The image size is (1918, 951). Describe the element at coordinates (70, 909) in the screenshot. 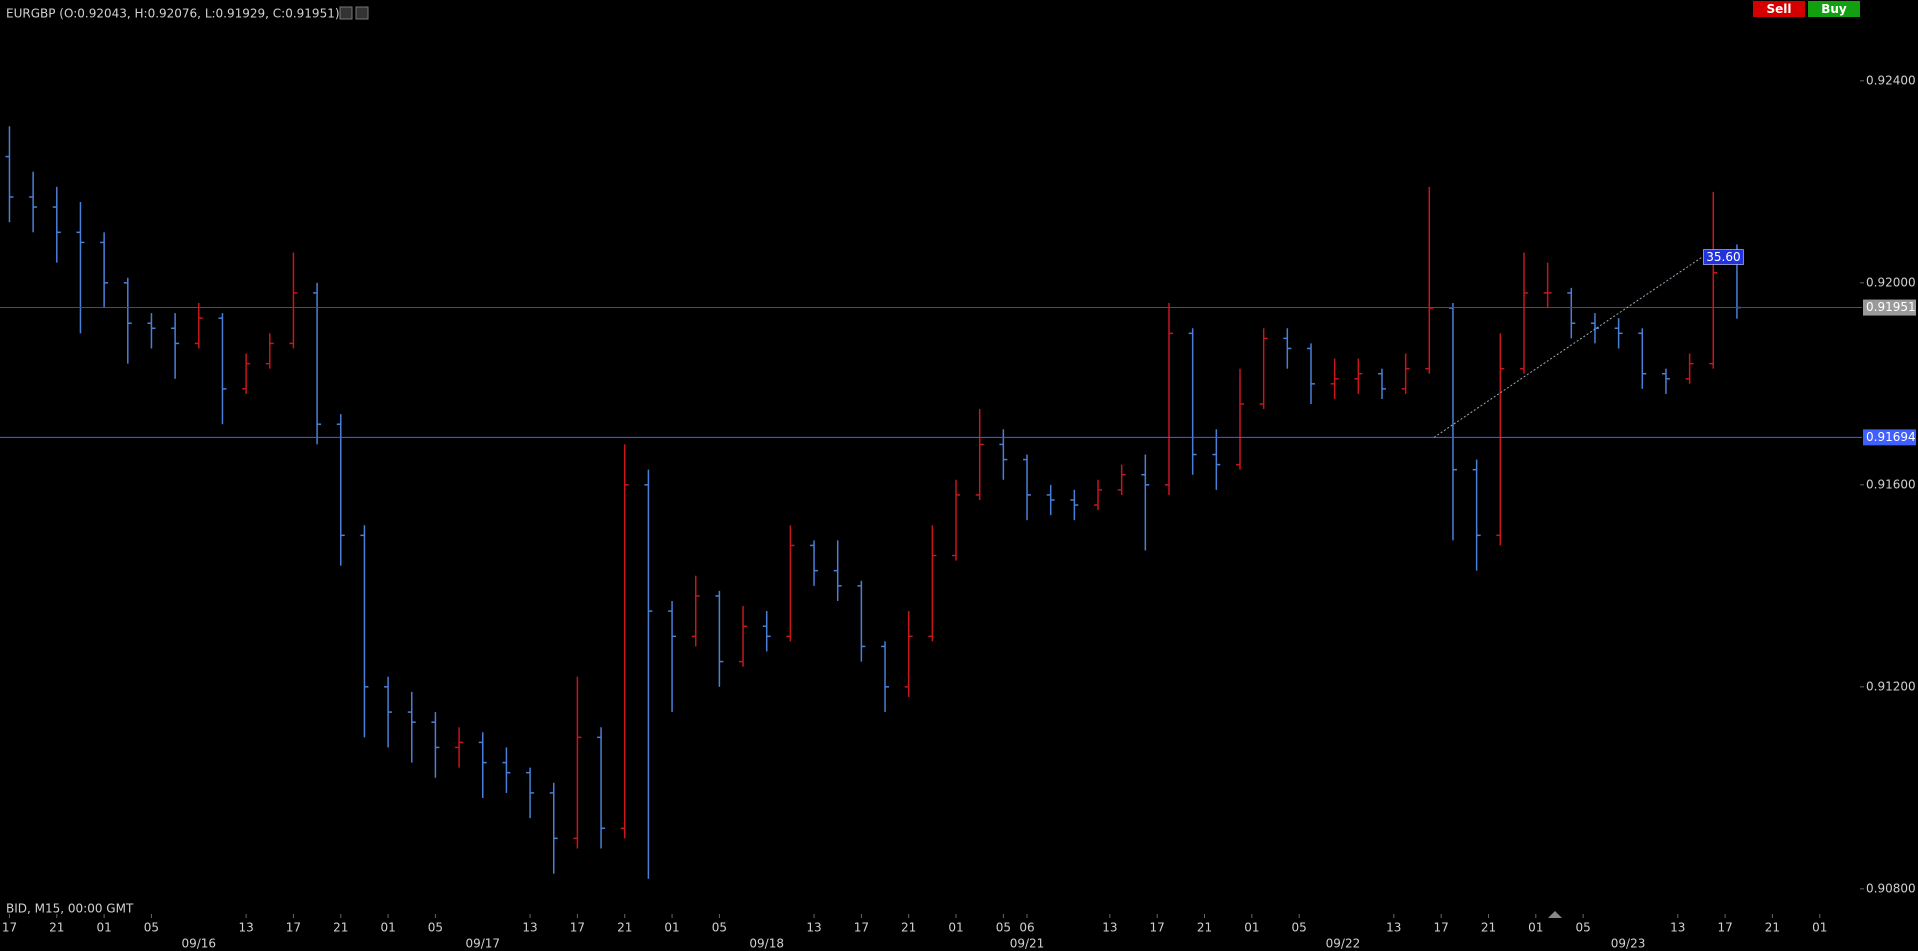

I see `footer-label: BID, M15, 00:00 GMT` at that location.